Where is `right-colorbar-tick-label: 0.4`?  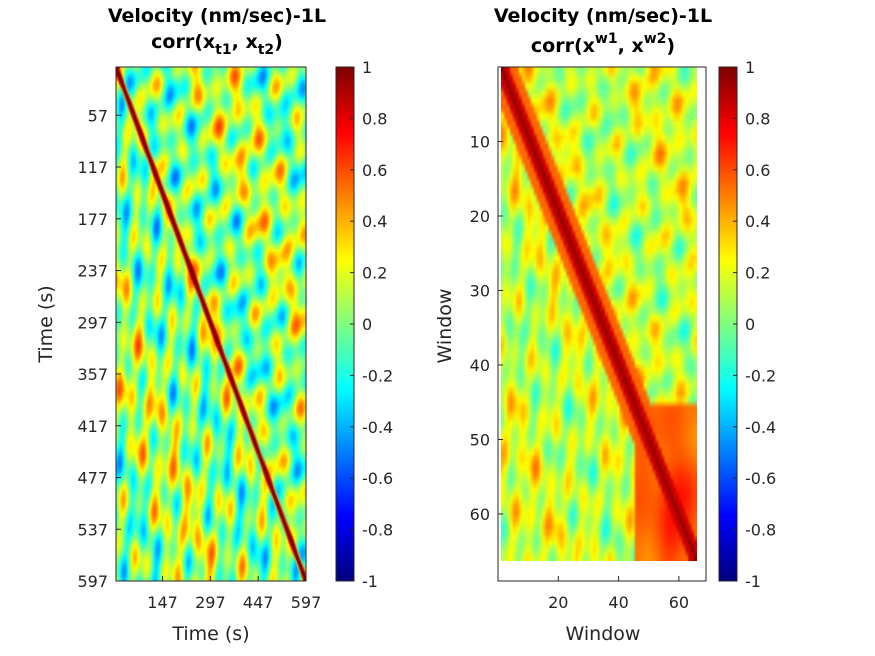
right-colorbar-tick-label: 0.4 is located at coordinates (757, 221).